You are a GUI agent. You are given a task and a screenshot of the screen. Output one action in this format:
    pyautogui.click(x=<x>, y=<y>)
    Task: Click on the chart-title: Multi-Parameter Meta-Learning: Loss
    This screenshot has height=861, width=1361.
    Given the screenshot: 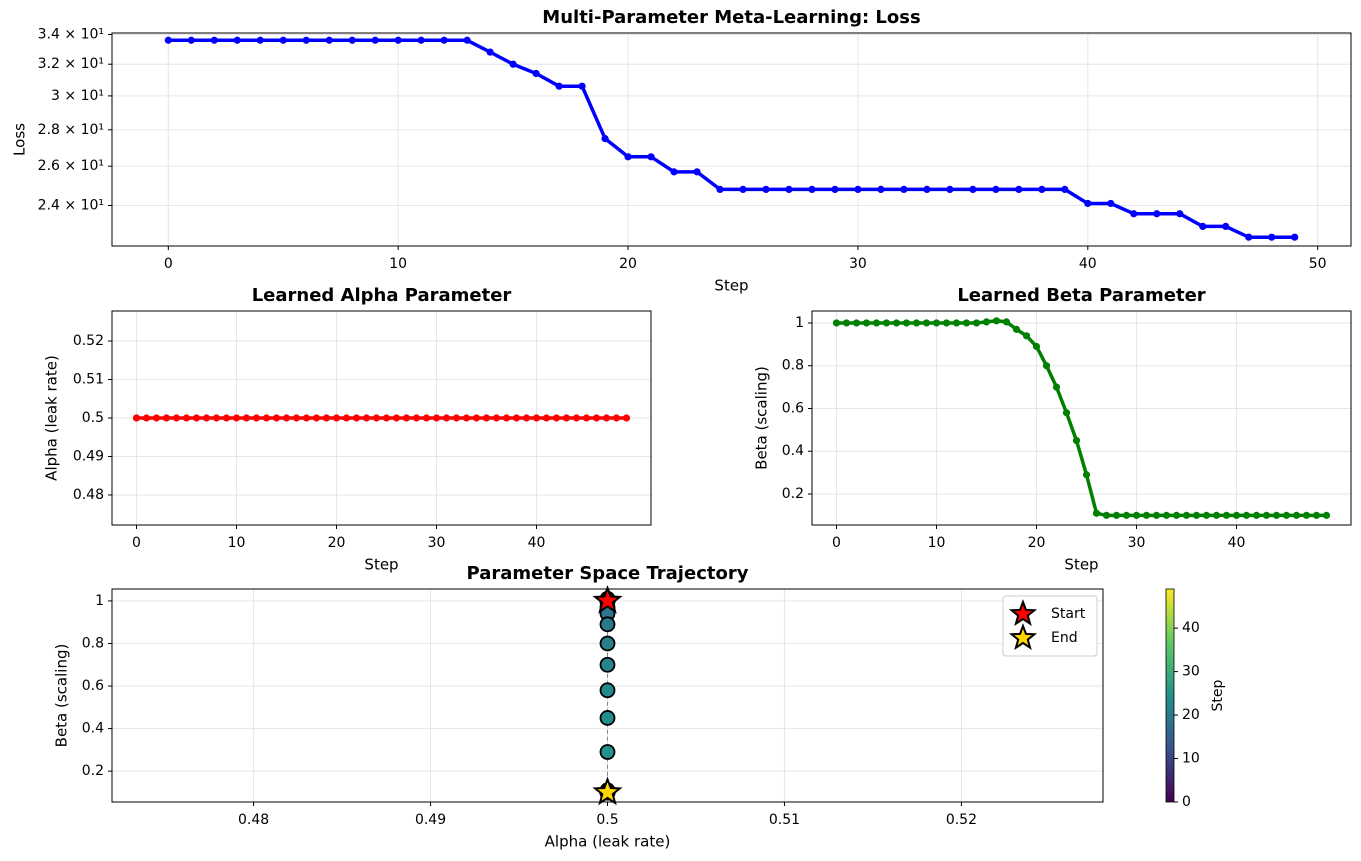 What is the action you would take?
    pyautogui.click(x=731, y=17)
    